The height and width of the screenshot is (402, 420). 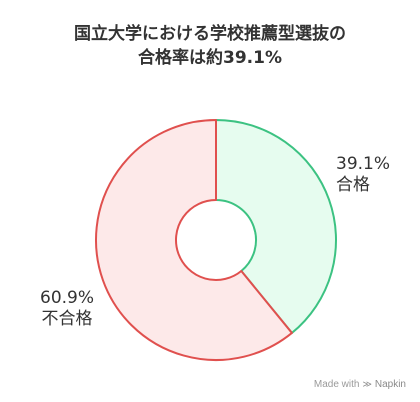 What do you see at coordinates (210, 46) in the screenshot?
I see `chart-title: 国立大学における学校推薦型選抜の 合格率は約39.1%` at bounding box center [210, 46].